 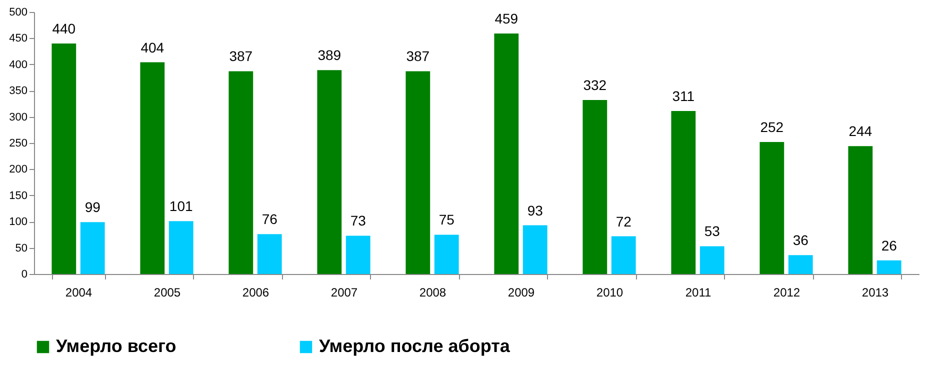 What do you see at coordinates (595, 85) in the screenshot?
I see `data-label: 332` at bounding box center [595, 85].